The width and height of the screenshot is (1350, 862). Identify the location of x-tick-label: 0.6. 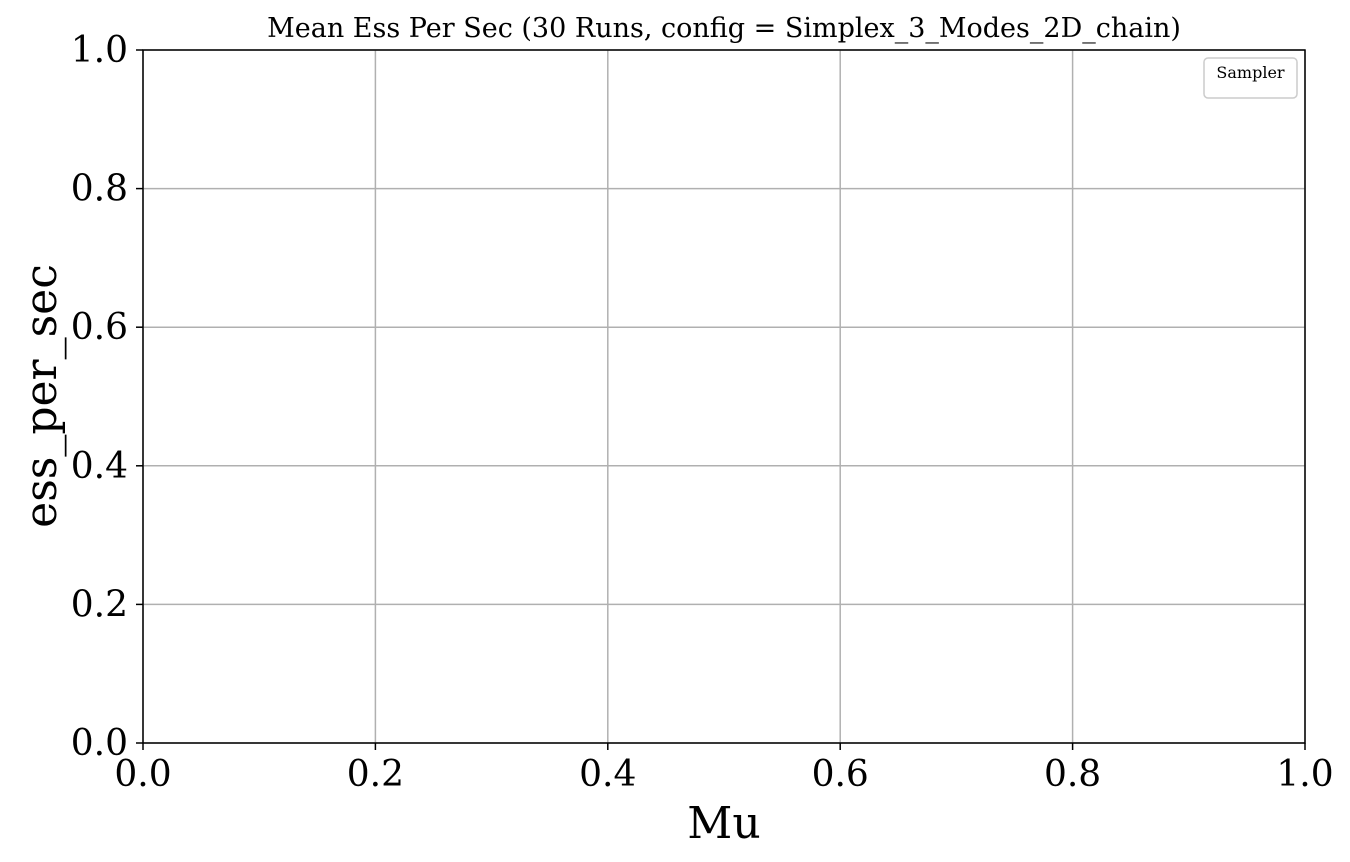
(840, 774).